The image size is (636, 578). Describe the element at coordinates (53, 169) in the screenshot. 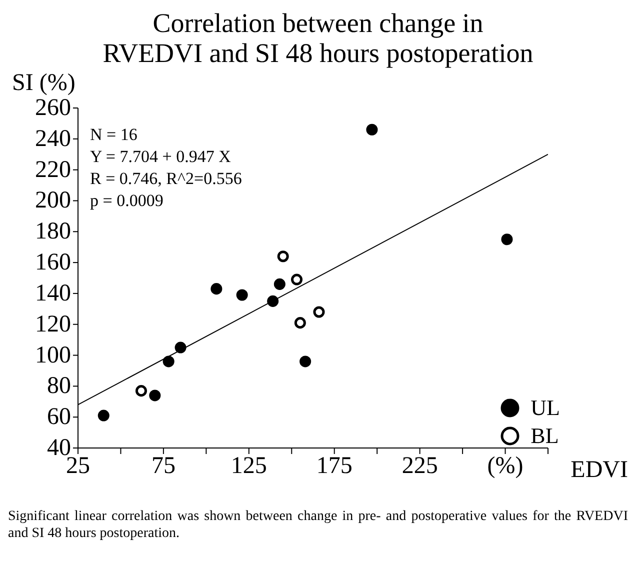

I see `y-tick-label: 220` at that location.